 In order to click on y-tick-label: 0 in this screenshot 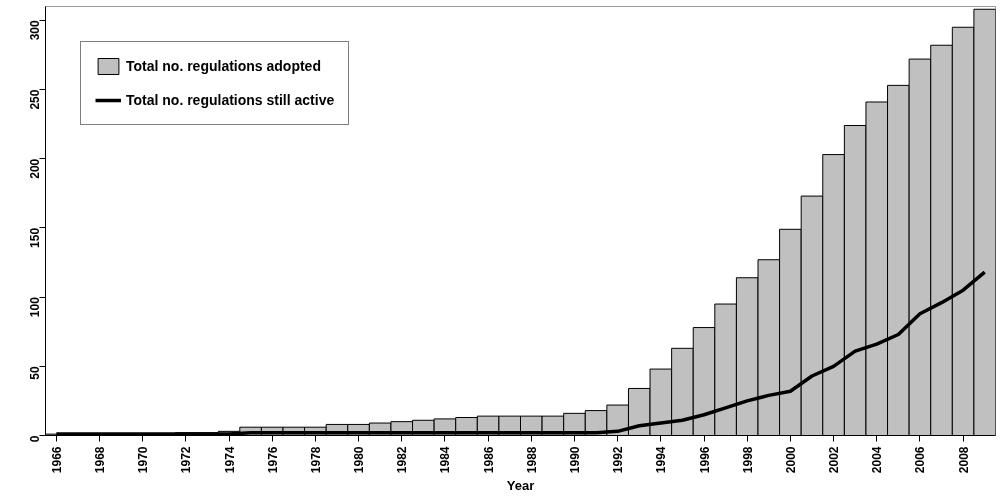, I will do `click(35, 439)`.